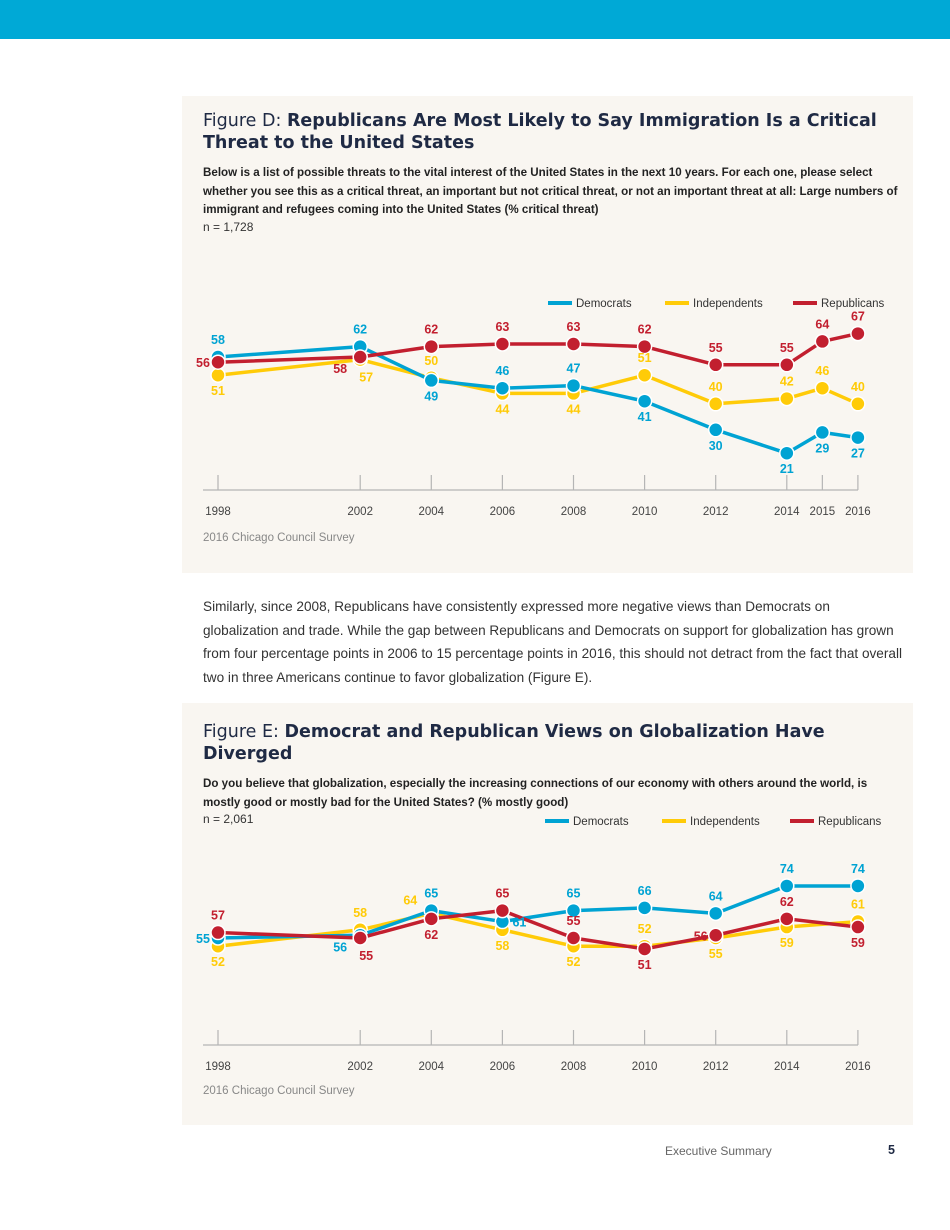 The height and width of the screenshot is (1230, 950). I want to click on legend-swatch-independents, so click(674, 821).